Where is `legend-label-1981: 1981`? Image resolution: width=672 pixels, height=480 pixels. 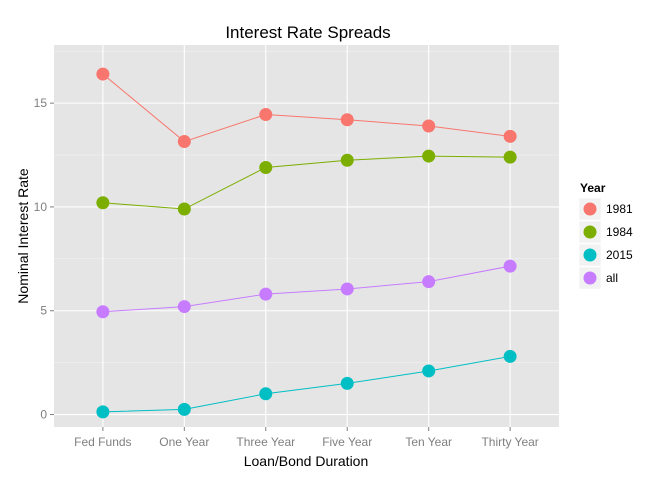
legend-label-1981: 1981 is located at coordinates (619, 209).